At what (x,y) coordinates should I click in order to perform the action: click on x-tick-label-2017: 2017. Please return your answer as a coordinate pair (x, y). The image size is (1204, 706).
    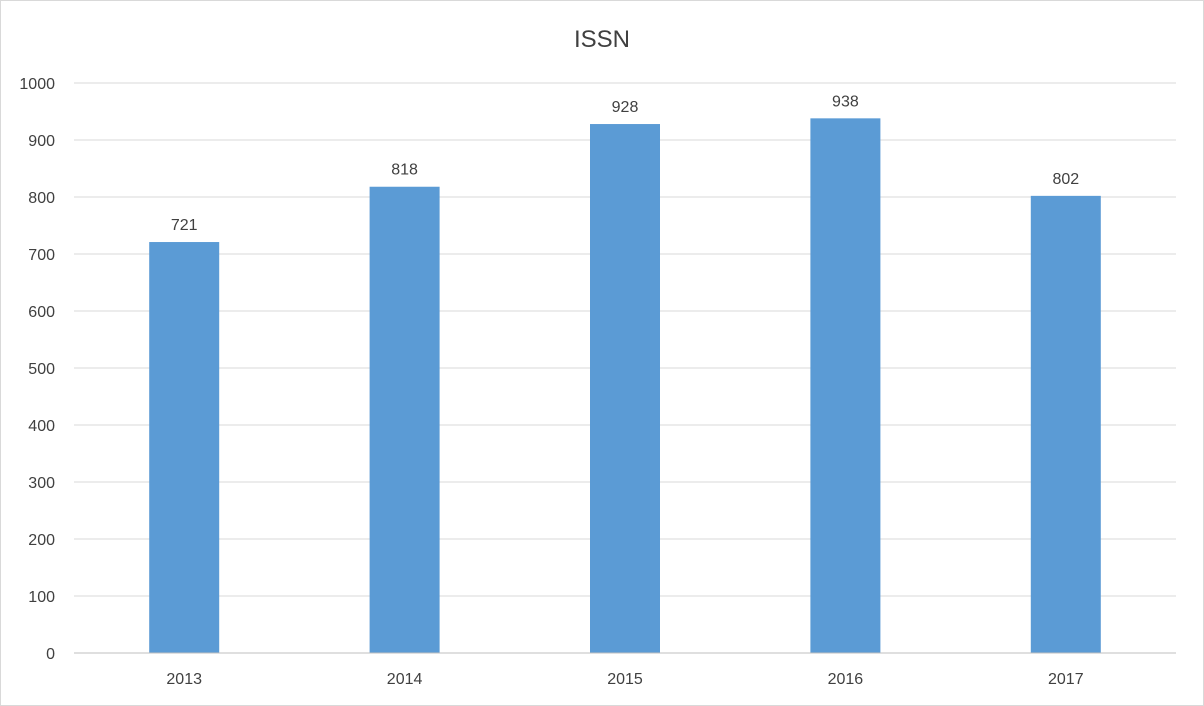
    Looking at the image, I should click on (1066, 679).